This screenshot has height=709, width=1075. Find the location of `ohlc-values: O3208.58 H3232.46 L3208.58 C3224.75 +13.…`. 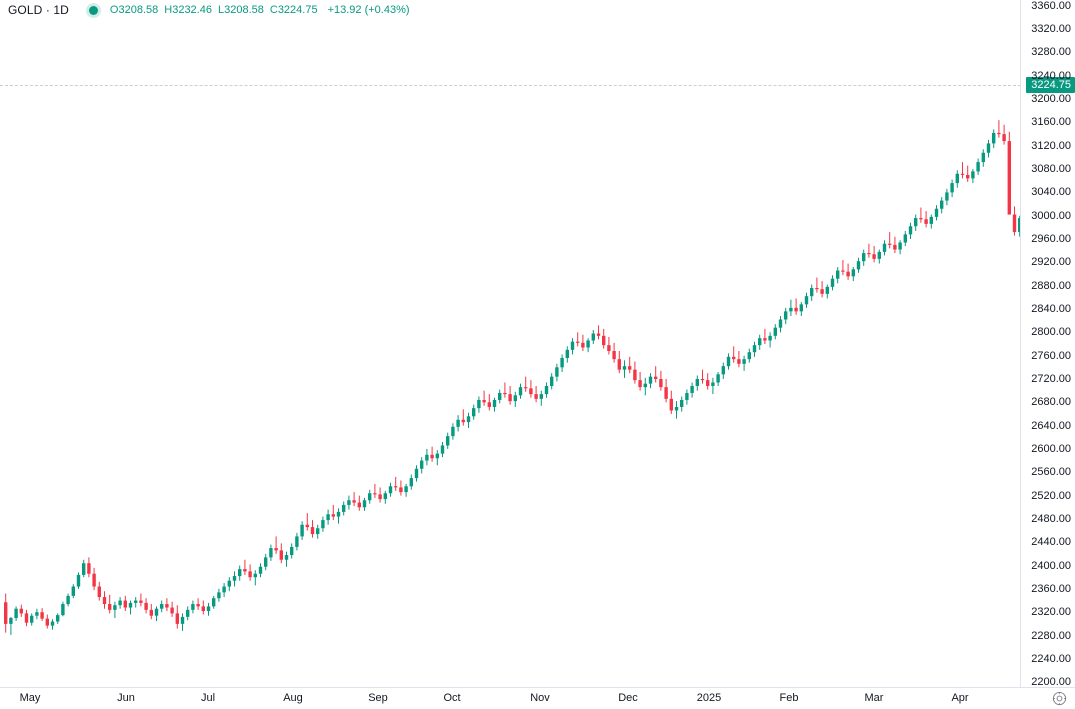

ohlc-values: O3208.58 H3232.46 L3208.58 C3224.75 +13.… is located at coordinates (260, 10).